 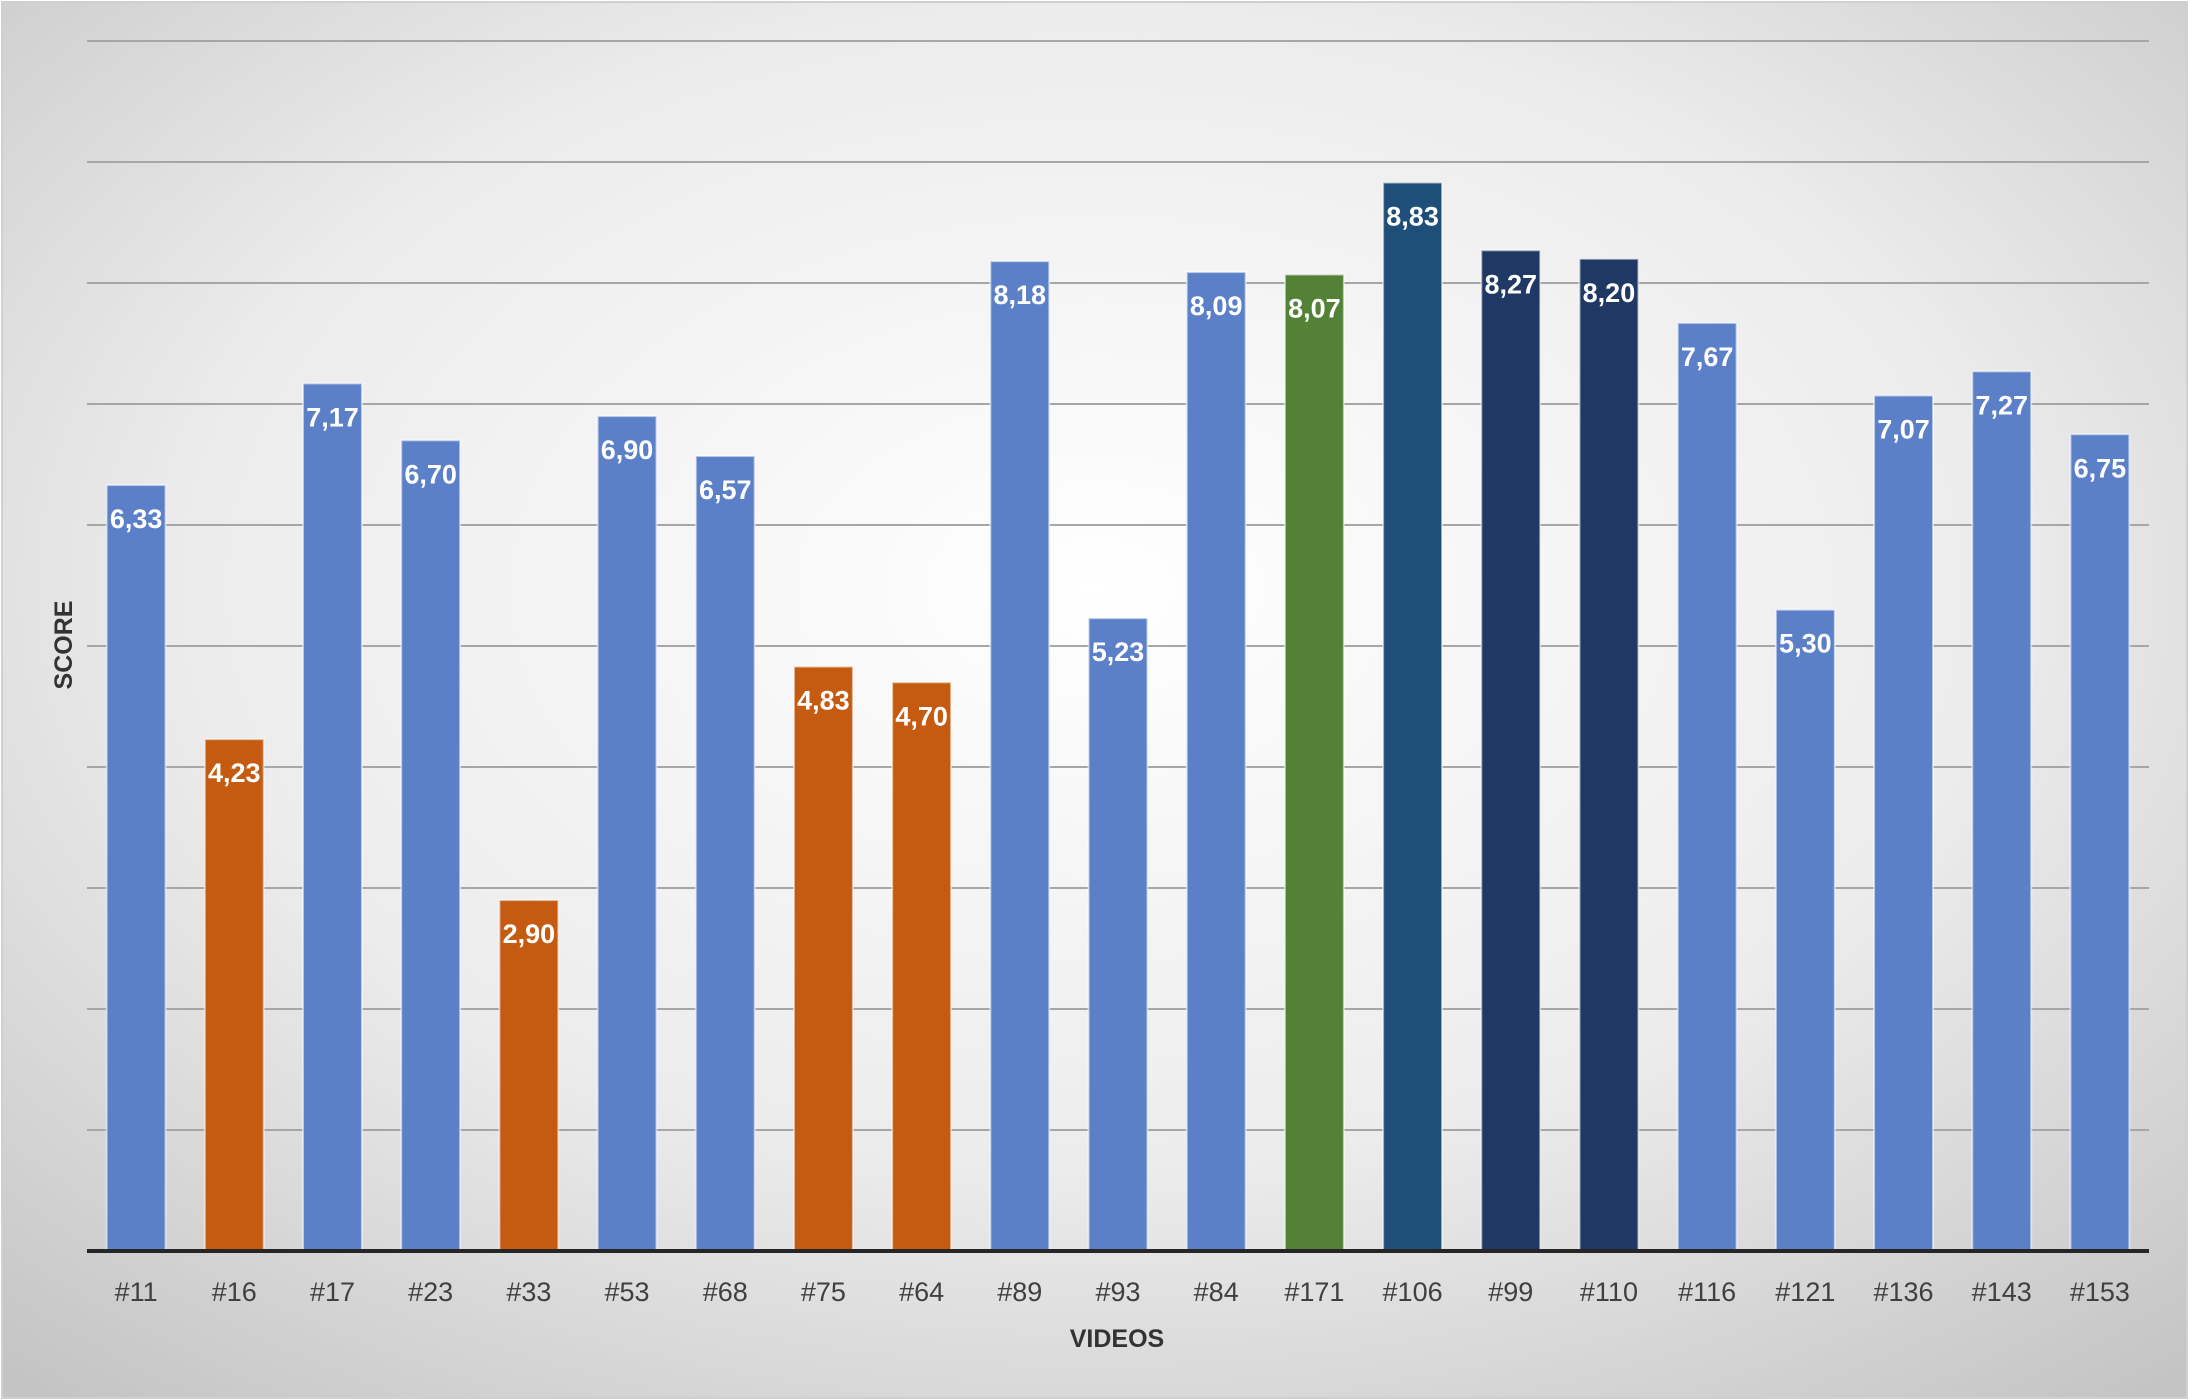 I want to click on data-label: 6,75, so click(x=2100, y=468).